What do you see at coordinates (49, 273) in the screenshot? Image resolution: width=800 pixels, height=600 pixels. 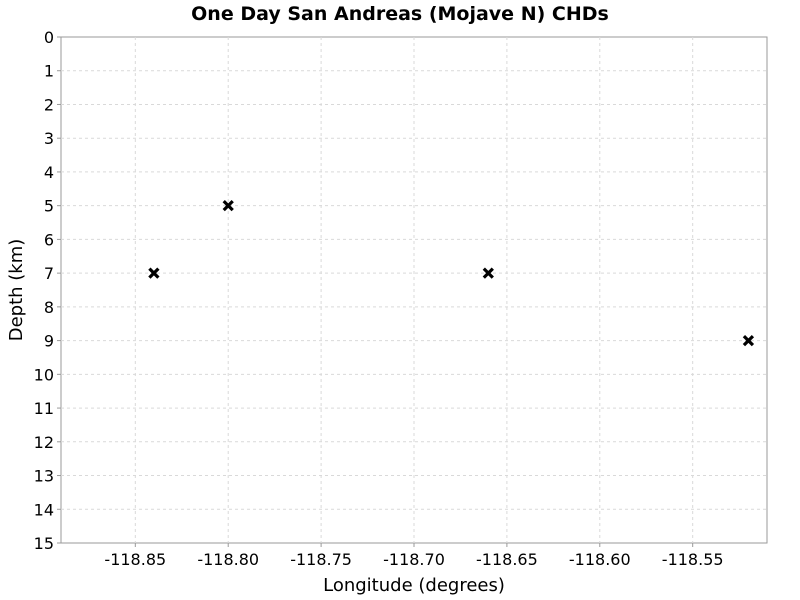 I see `y-tick-label: 7` at bounding box center [49, 273].